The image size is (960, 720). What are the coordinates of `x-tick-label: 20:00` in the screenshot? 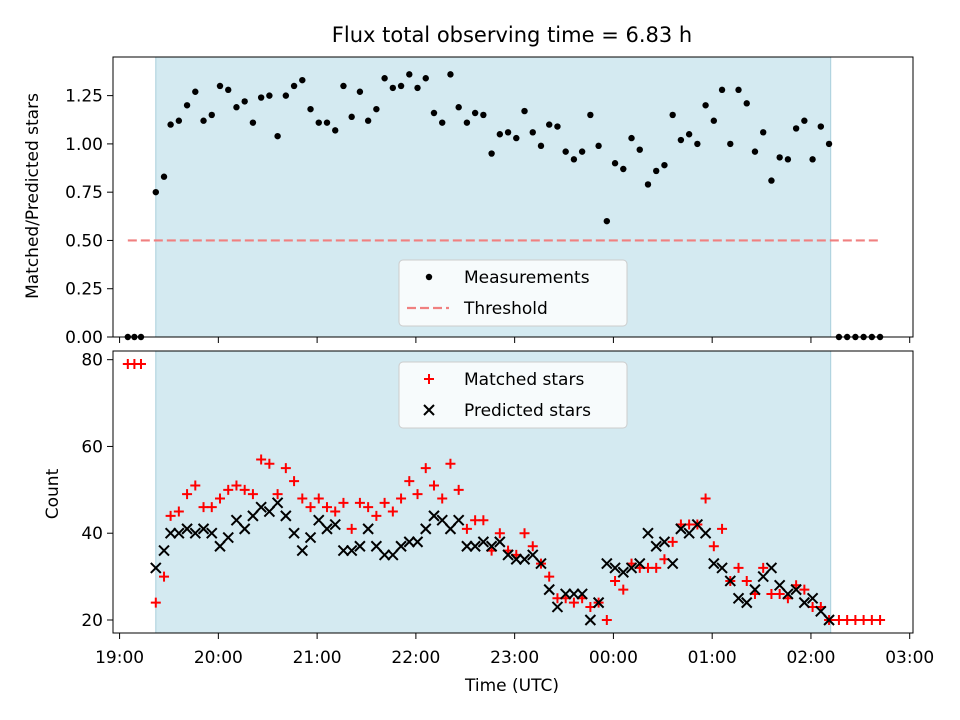 It's located at (218, 658).